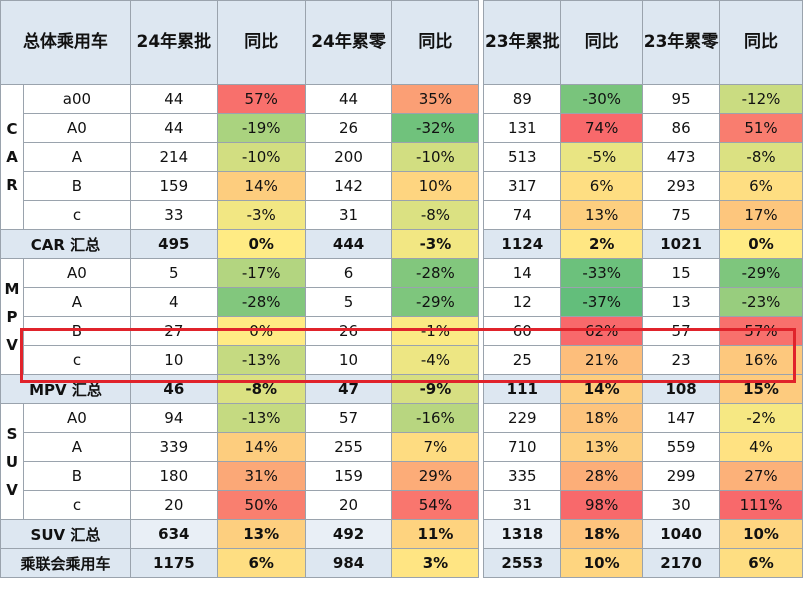 Image resolution: width=803 pixels, height=595 pixels. Describe the element at coordinates (602, 99) in the screenshot. I see `yoy-cell: -30%` at that location.